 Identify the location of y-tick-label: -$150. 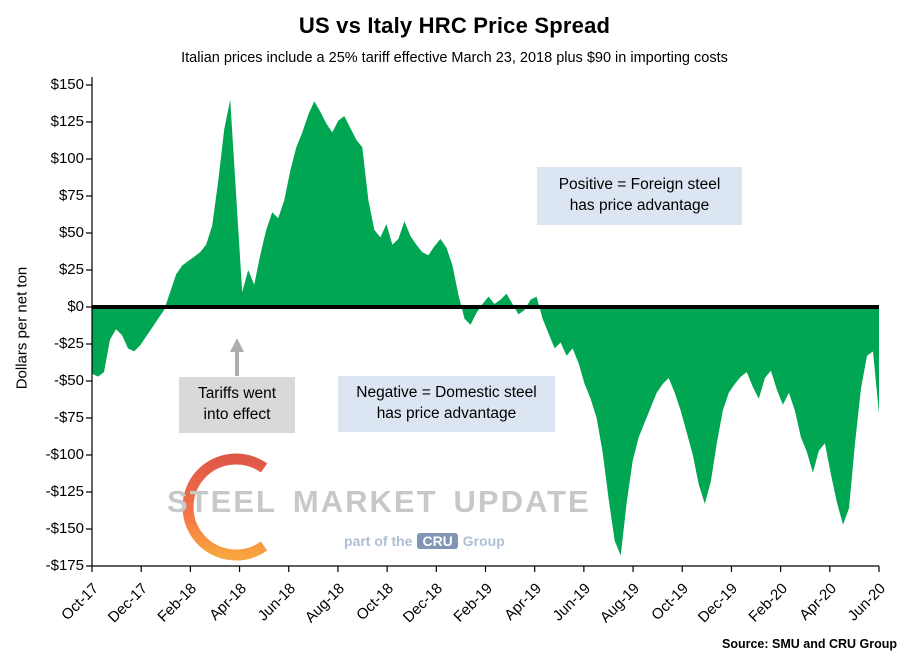
(64, 528).